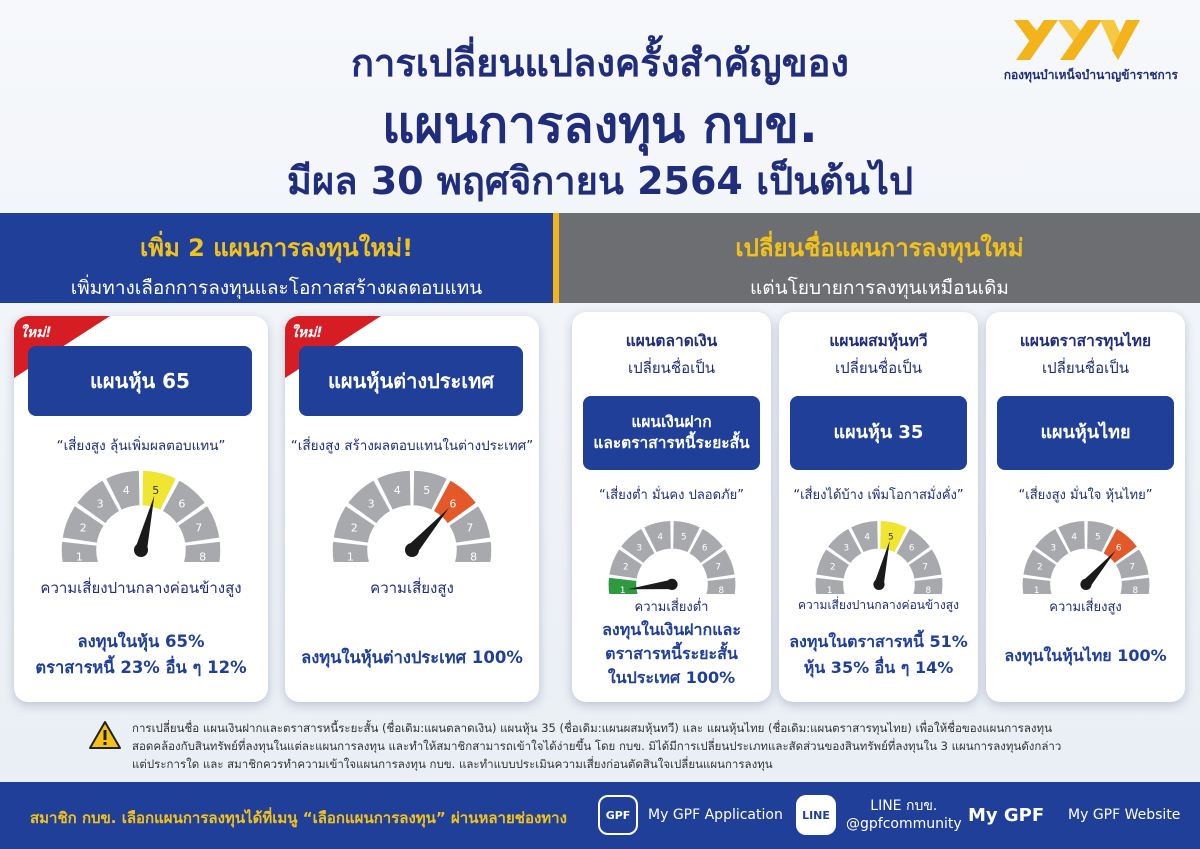  Describe the element at coordinates (412, 446) in the screenshot. I see `plan-quote: “เสี่ยงสูง สร้างผลตอบแทนในต่างประเทศ”` at that location.